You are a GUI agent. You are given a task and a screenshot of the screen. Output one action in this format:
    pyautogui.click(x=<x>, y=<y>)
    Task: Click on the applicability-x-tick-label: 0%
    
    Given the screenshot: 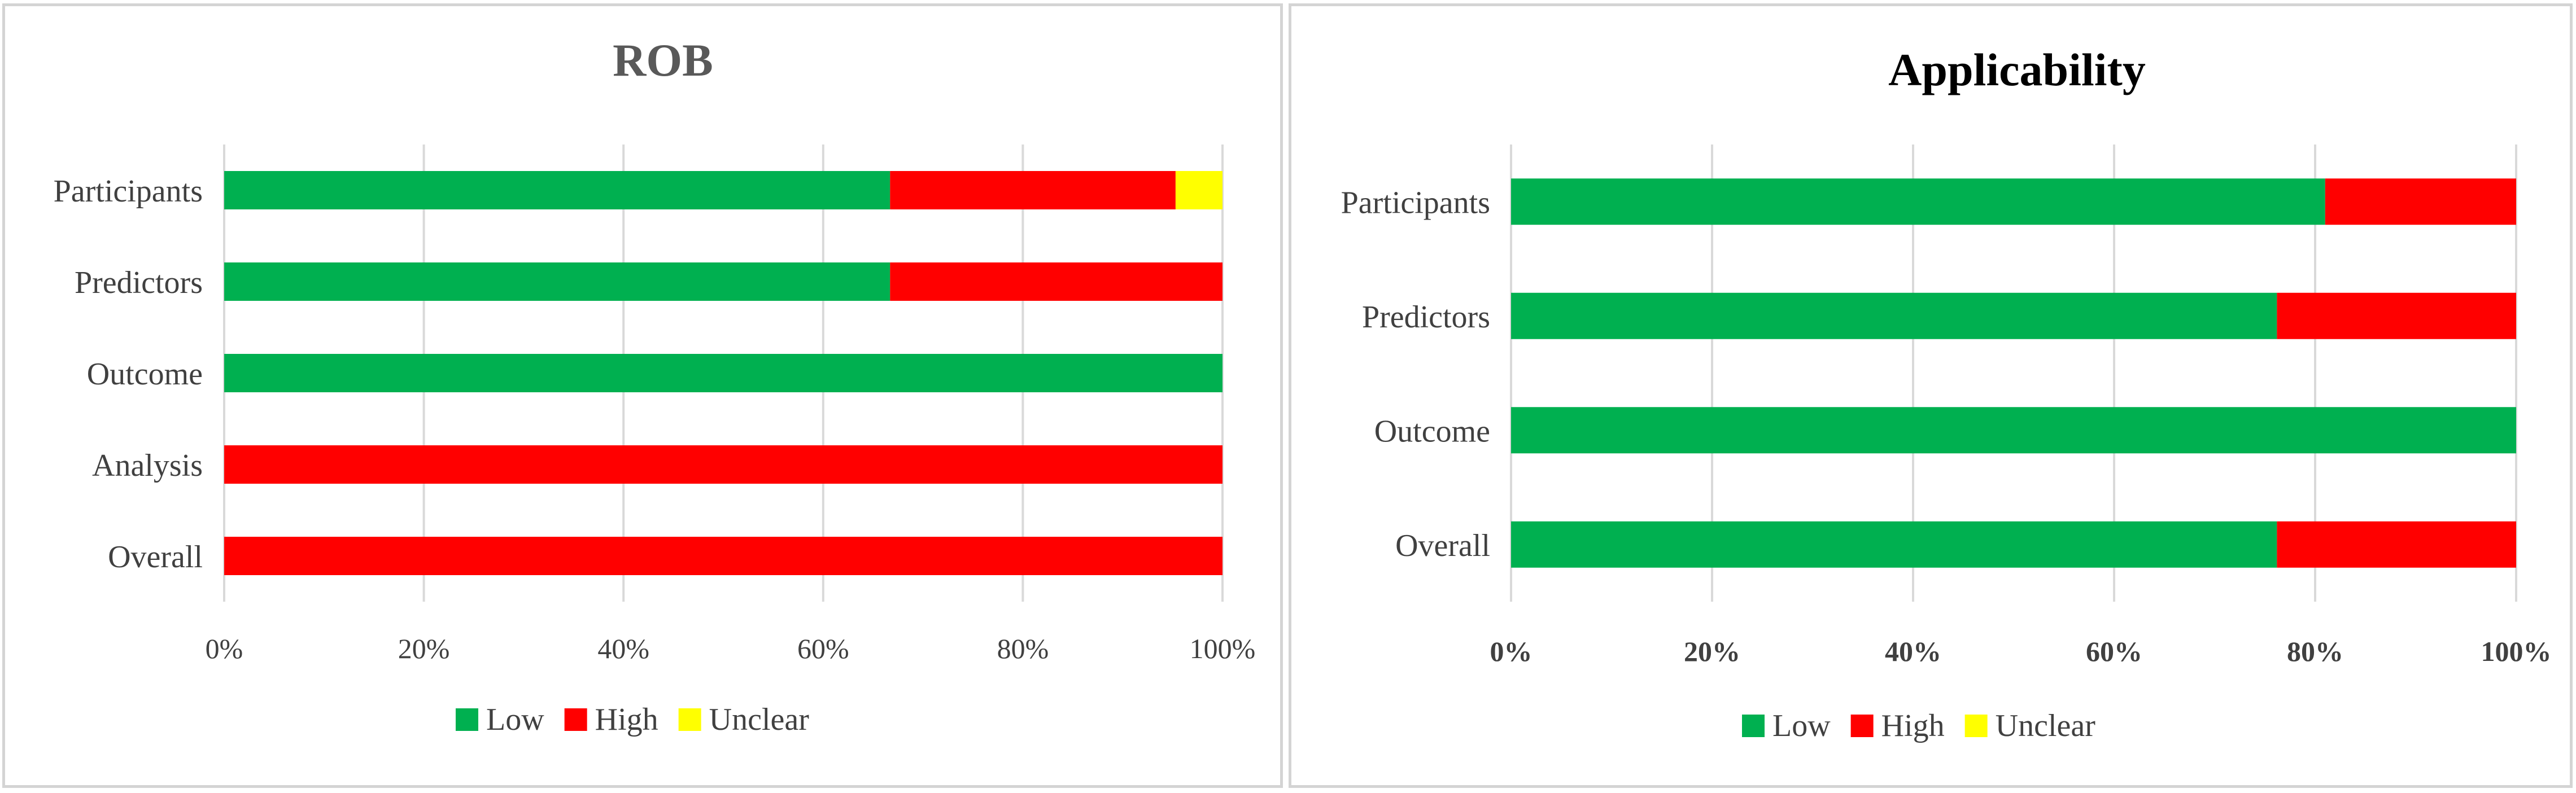 What is the action you would take?
    pyautogui.click(x=1511, y=651)
    